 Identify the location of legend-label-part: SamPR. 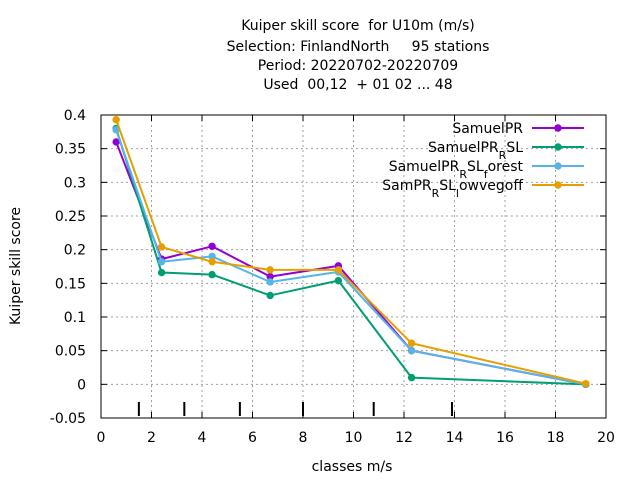
(407, 186).